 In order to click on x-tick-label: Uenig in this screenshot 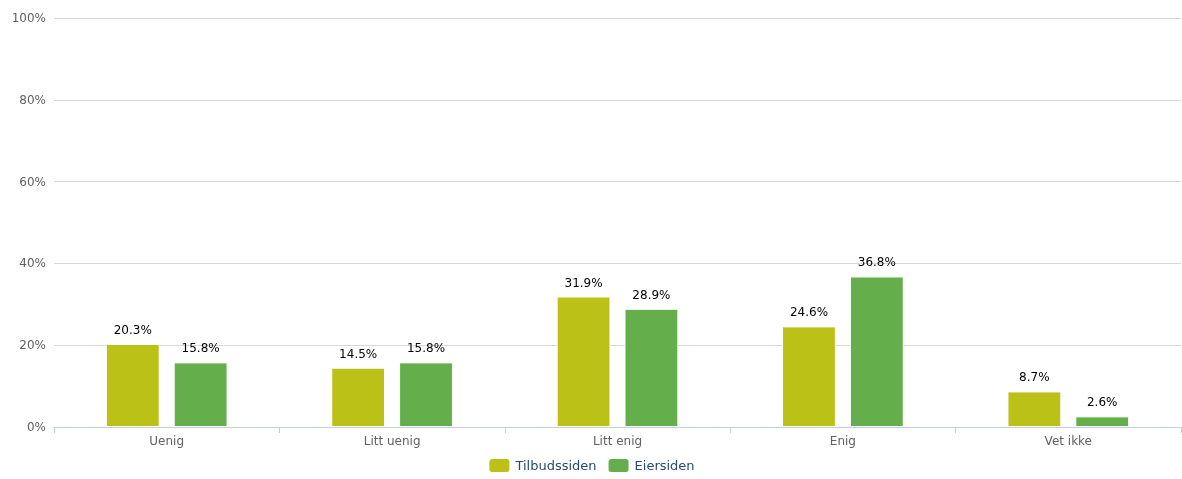, I will do `click(167, 441)`.